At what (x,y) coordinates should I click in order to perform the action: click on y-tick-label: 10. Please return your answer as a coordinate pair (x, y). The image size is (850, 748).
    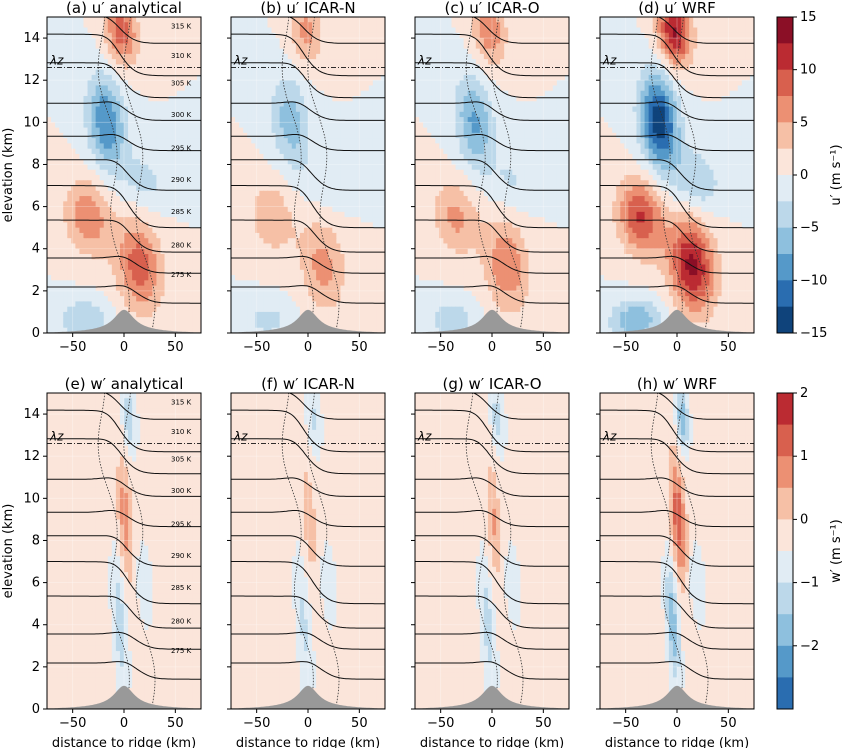
    Looking at the image, I should click on (31, 498).